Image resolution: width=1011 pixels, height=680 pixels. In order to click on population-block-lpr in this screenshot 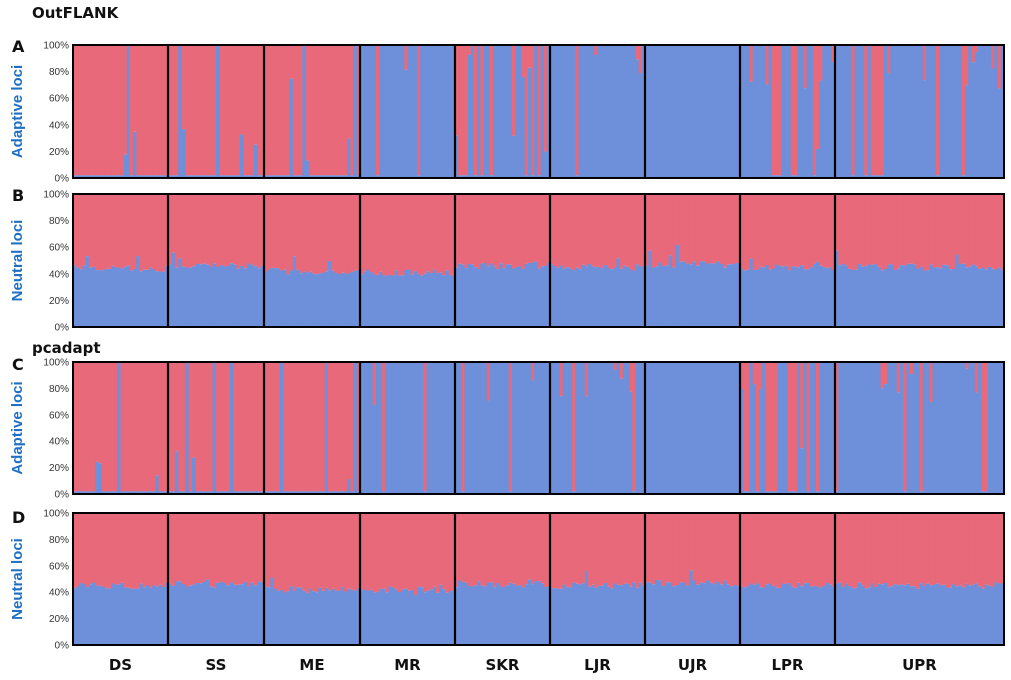, I will do `click(788, 260)`.